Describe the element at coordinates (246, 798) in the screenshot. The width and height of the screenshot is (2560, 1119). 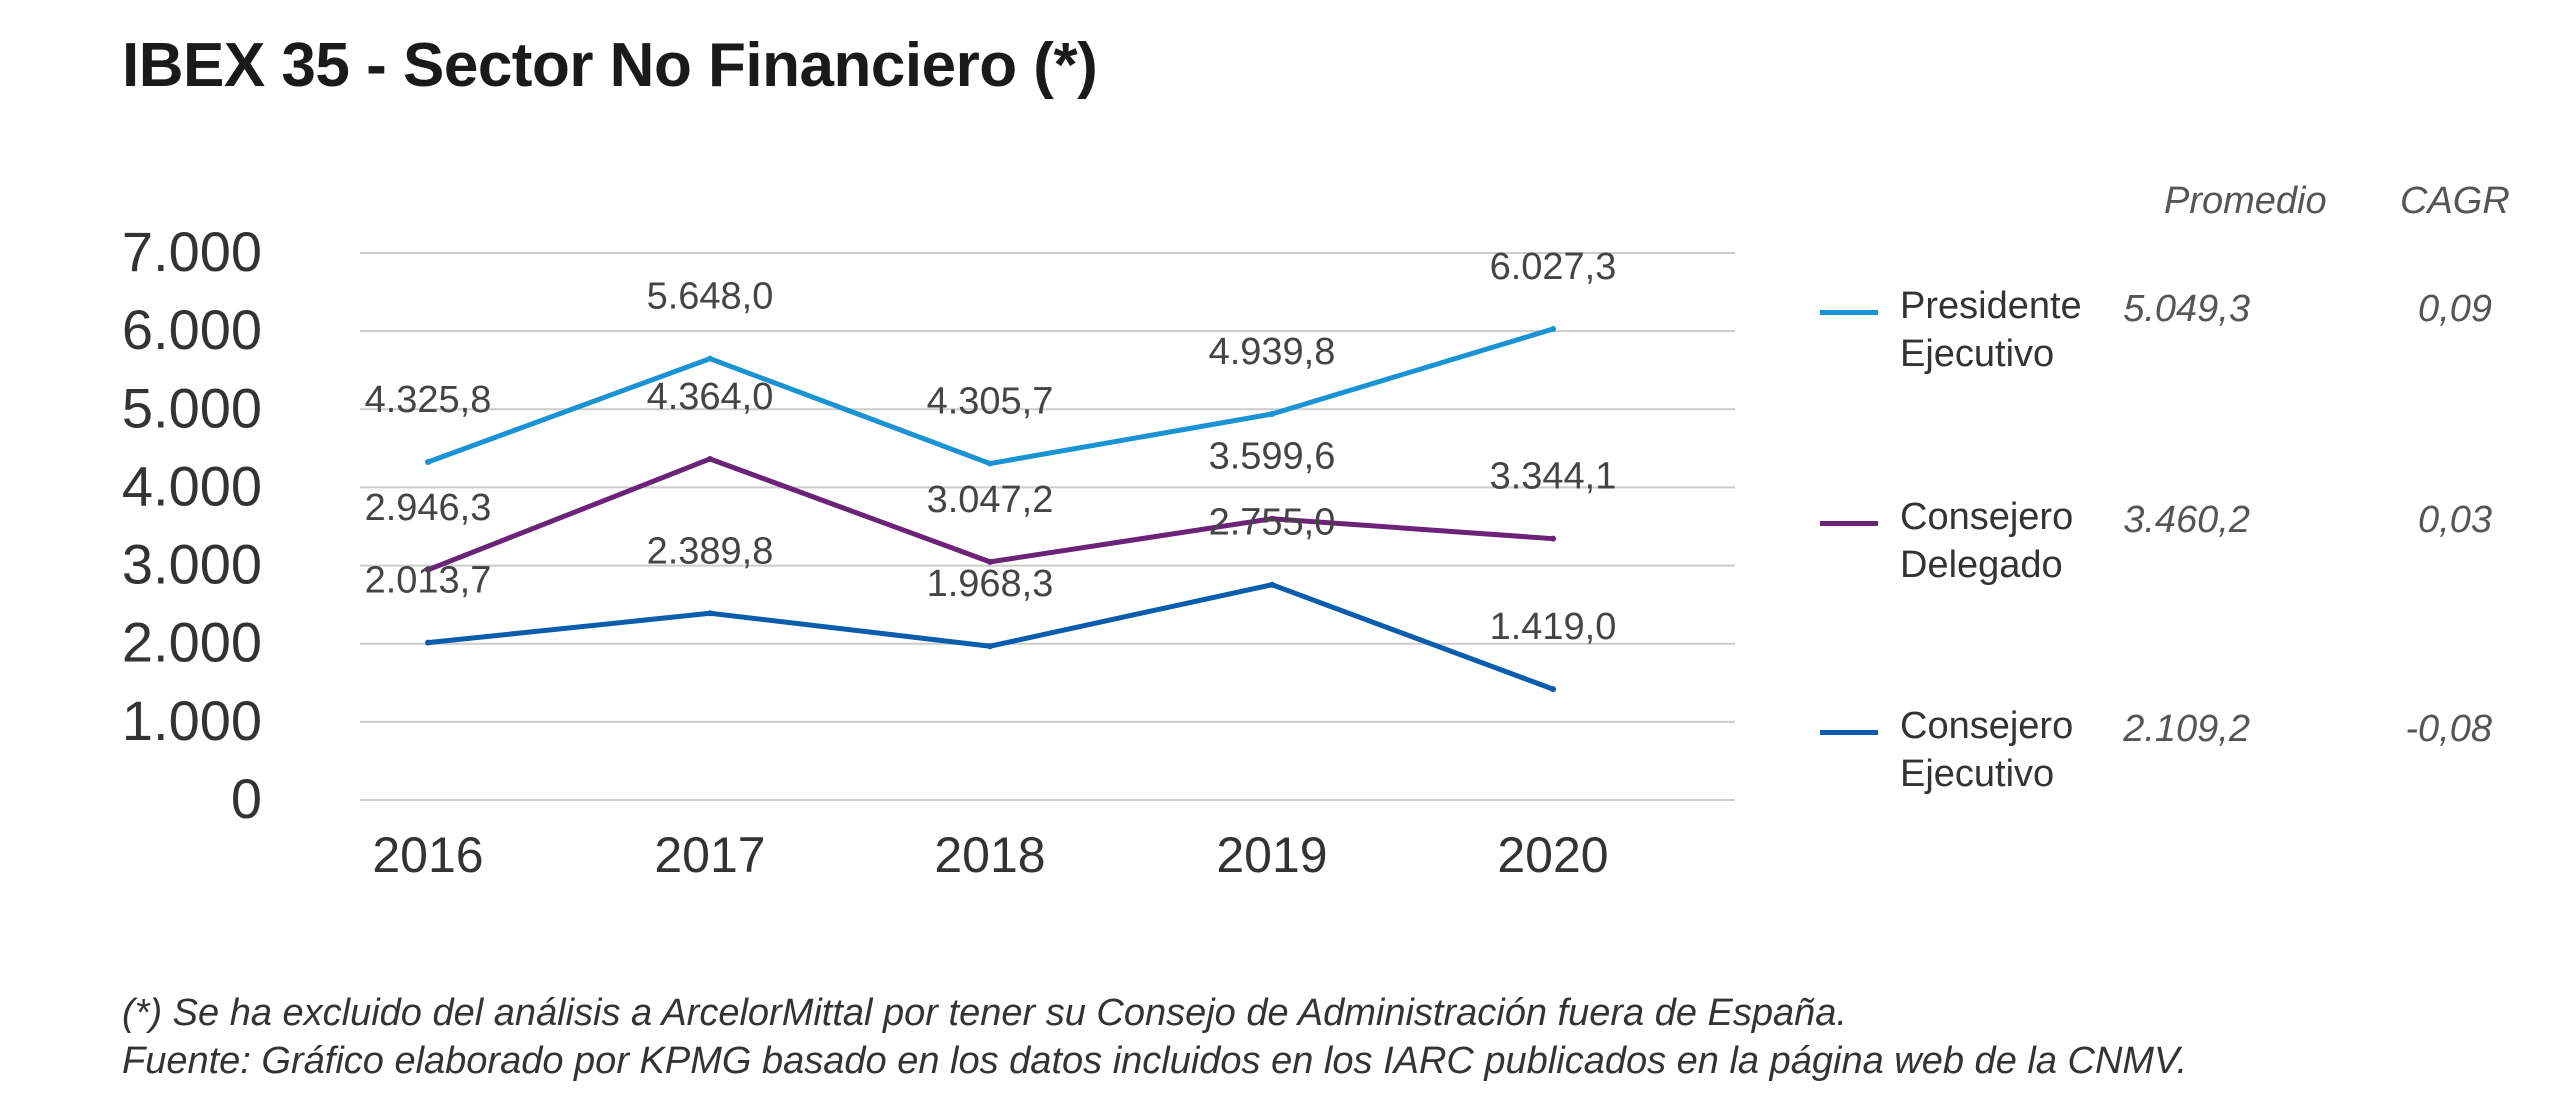
I see `y-tick-label: 0` at that location.